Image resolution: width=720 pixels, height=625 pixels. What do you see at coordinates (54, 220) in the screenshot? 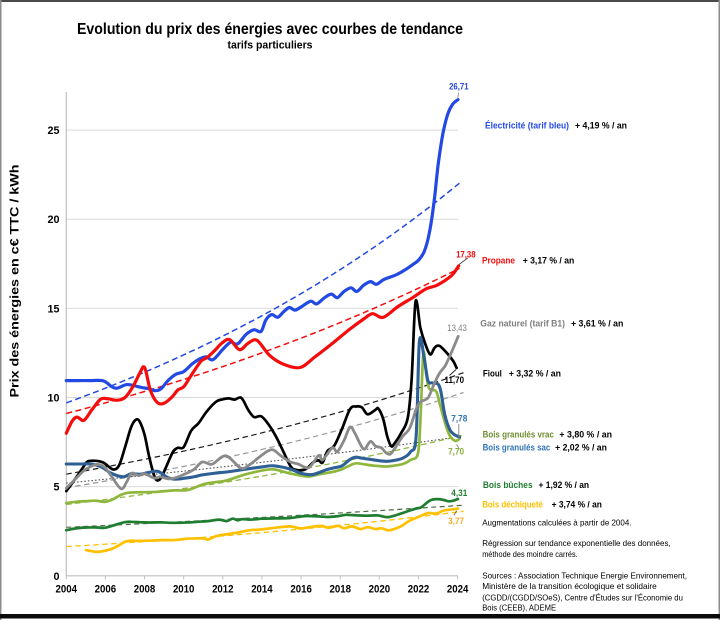
I see `svg-text: 20` at bounding box center [54, 220].